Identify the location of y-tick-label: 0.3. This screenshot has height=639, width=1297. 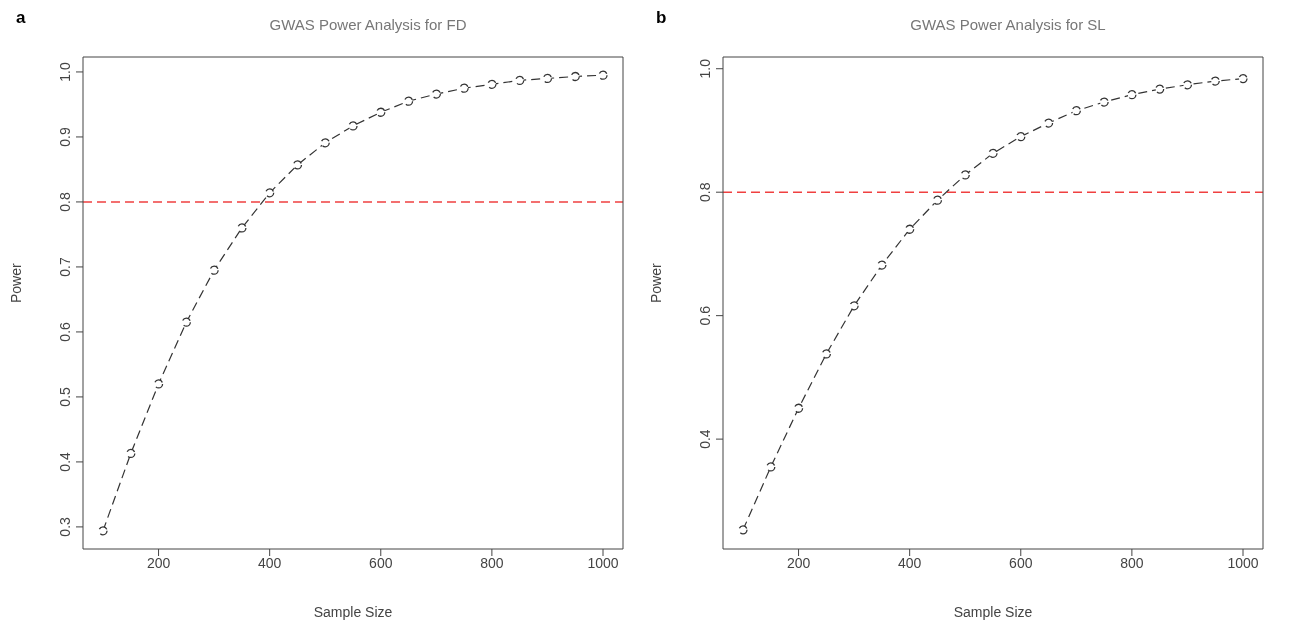
(65, 526).